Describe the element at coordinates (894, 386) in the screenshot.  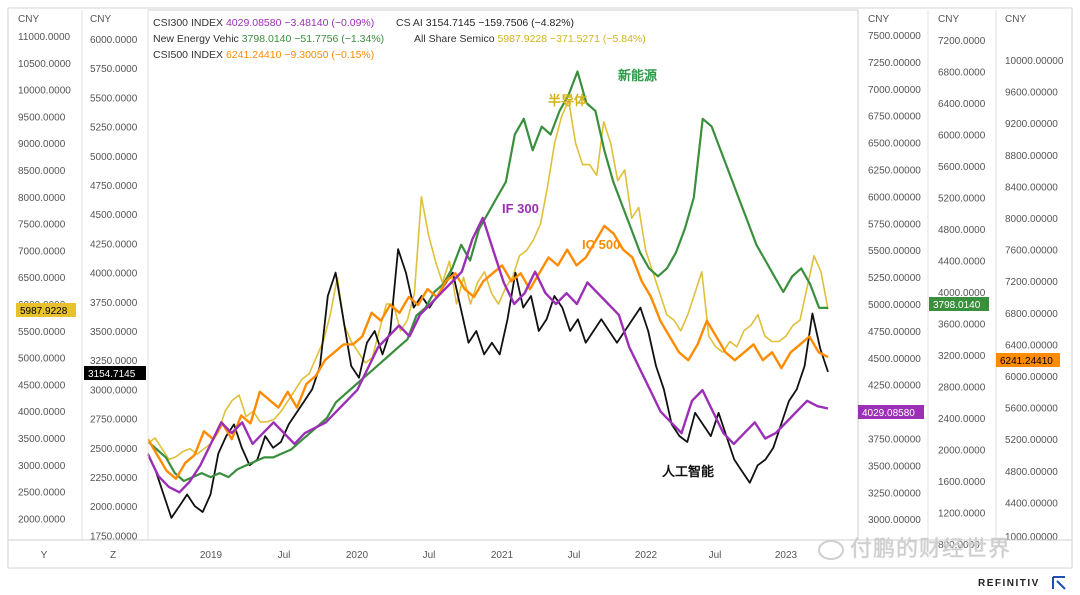
I see `axis-tick-label: 4250.00000` at that location.